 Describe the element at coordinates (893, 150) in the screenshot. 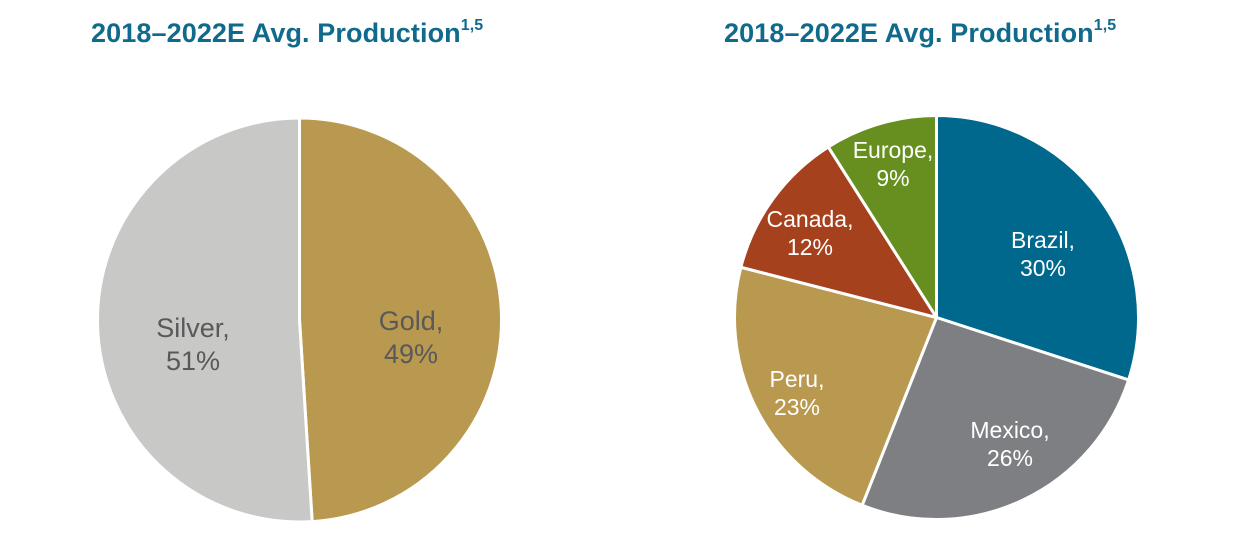

I see `data-label-name: Europe,` at that location.